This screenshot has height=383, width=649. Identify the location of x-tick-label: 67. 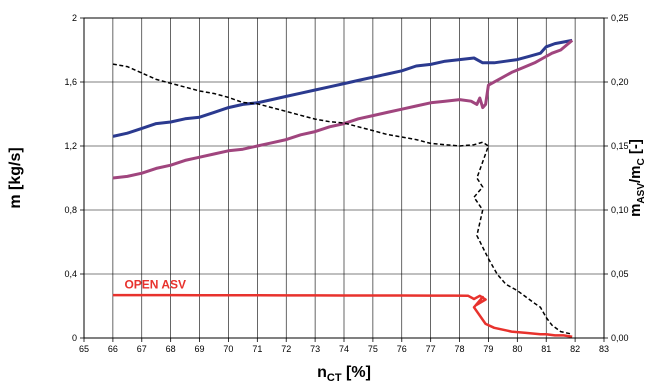
(142, 349).